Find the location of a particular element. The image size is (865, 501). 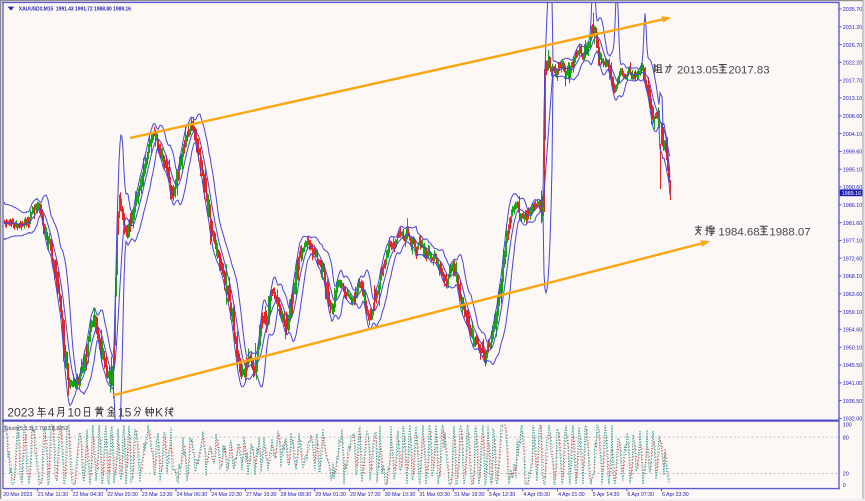

svg-text: 2013.05 is located at coordinates (697, 71).